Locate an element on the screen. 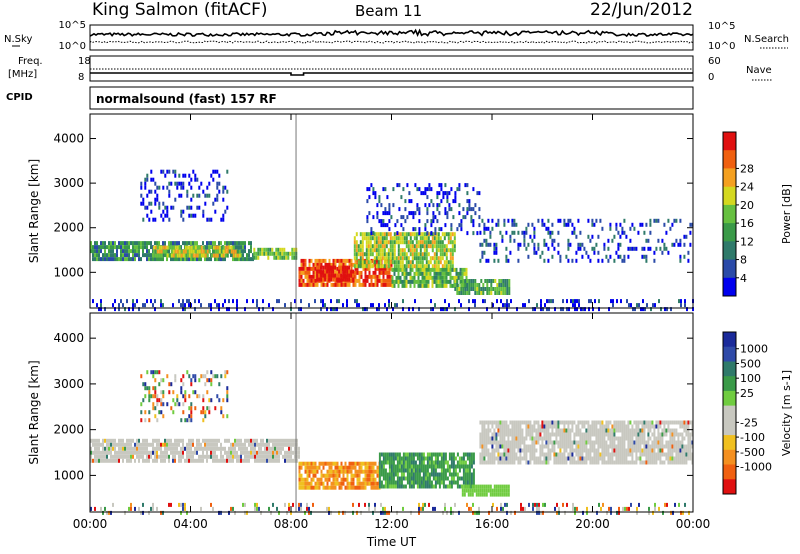 The height and width of the screenshot is (554, 800). freq-tick-low: 8 is located at coordinates (81, 77).